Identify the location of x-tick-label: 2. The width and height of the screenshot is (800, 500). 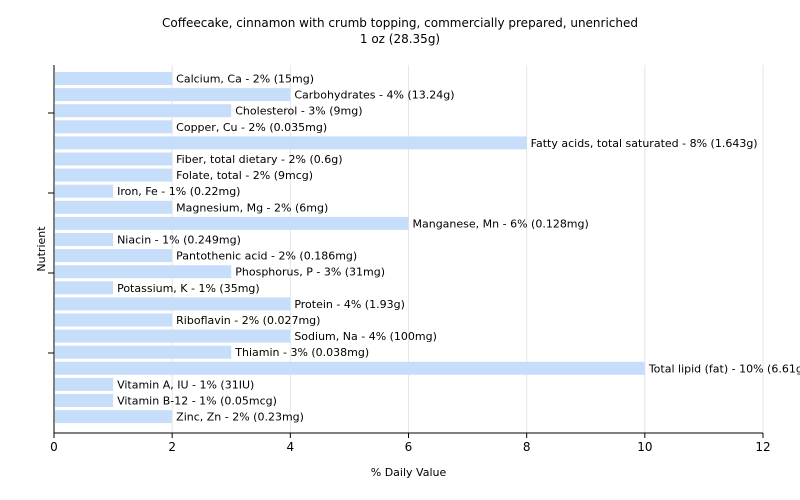
(172, 447).